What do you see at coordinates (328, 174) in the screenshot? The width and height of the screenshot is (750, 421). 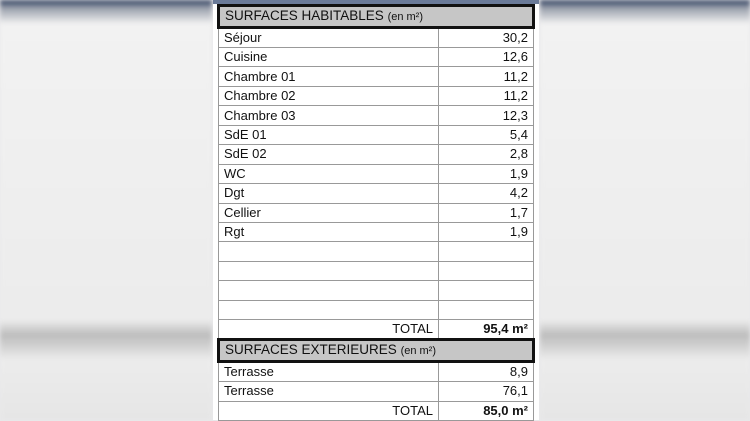 I see `room-label: WC` at bounding box center [328, 174].